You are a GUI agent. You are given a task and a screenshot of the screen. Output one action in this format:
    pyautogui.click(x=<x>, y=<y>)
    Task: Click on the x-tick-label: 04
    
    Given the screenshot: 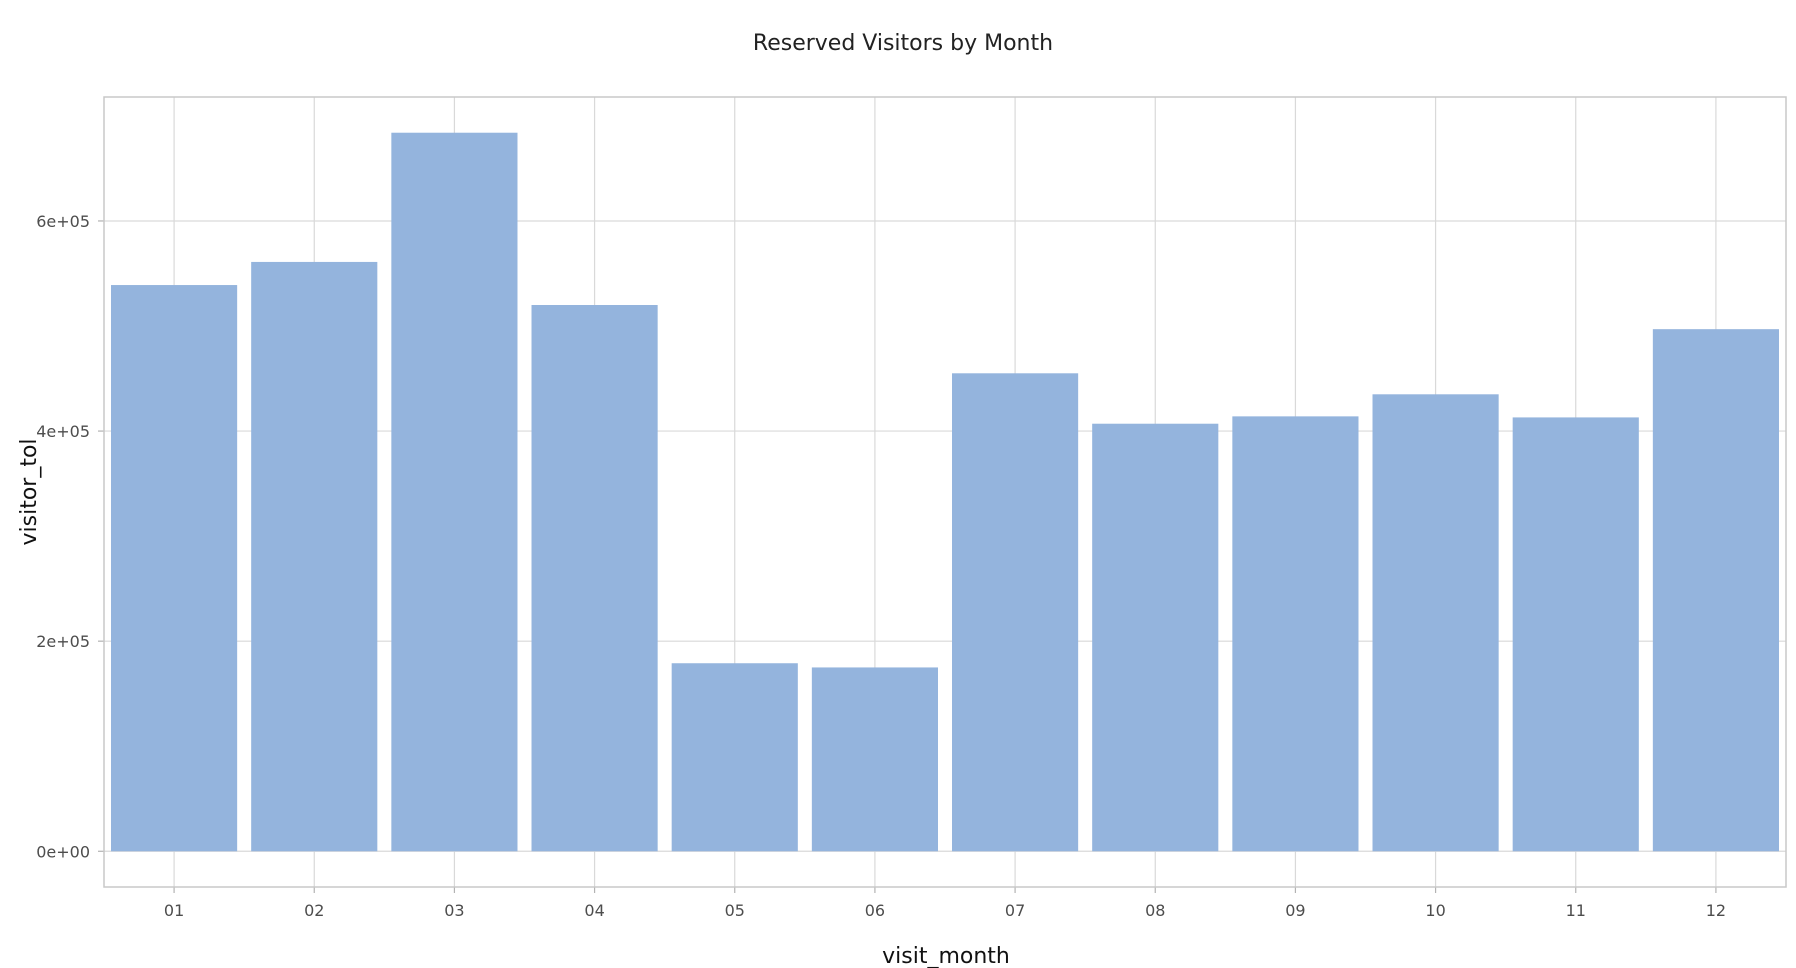 What is the action you would take?
    pyautogui.click(x=594, y=910)
    